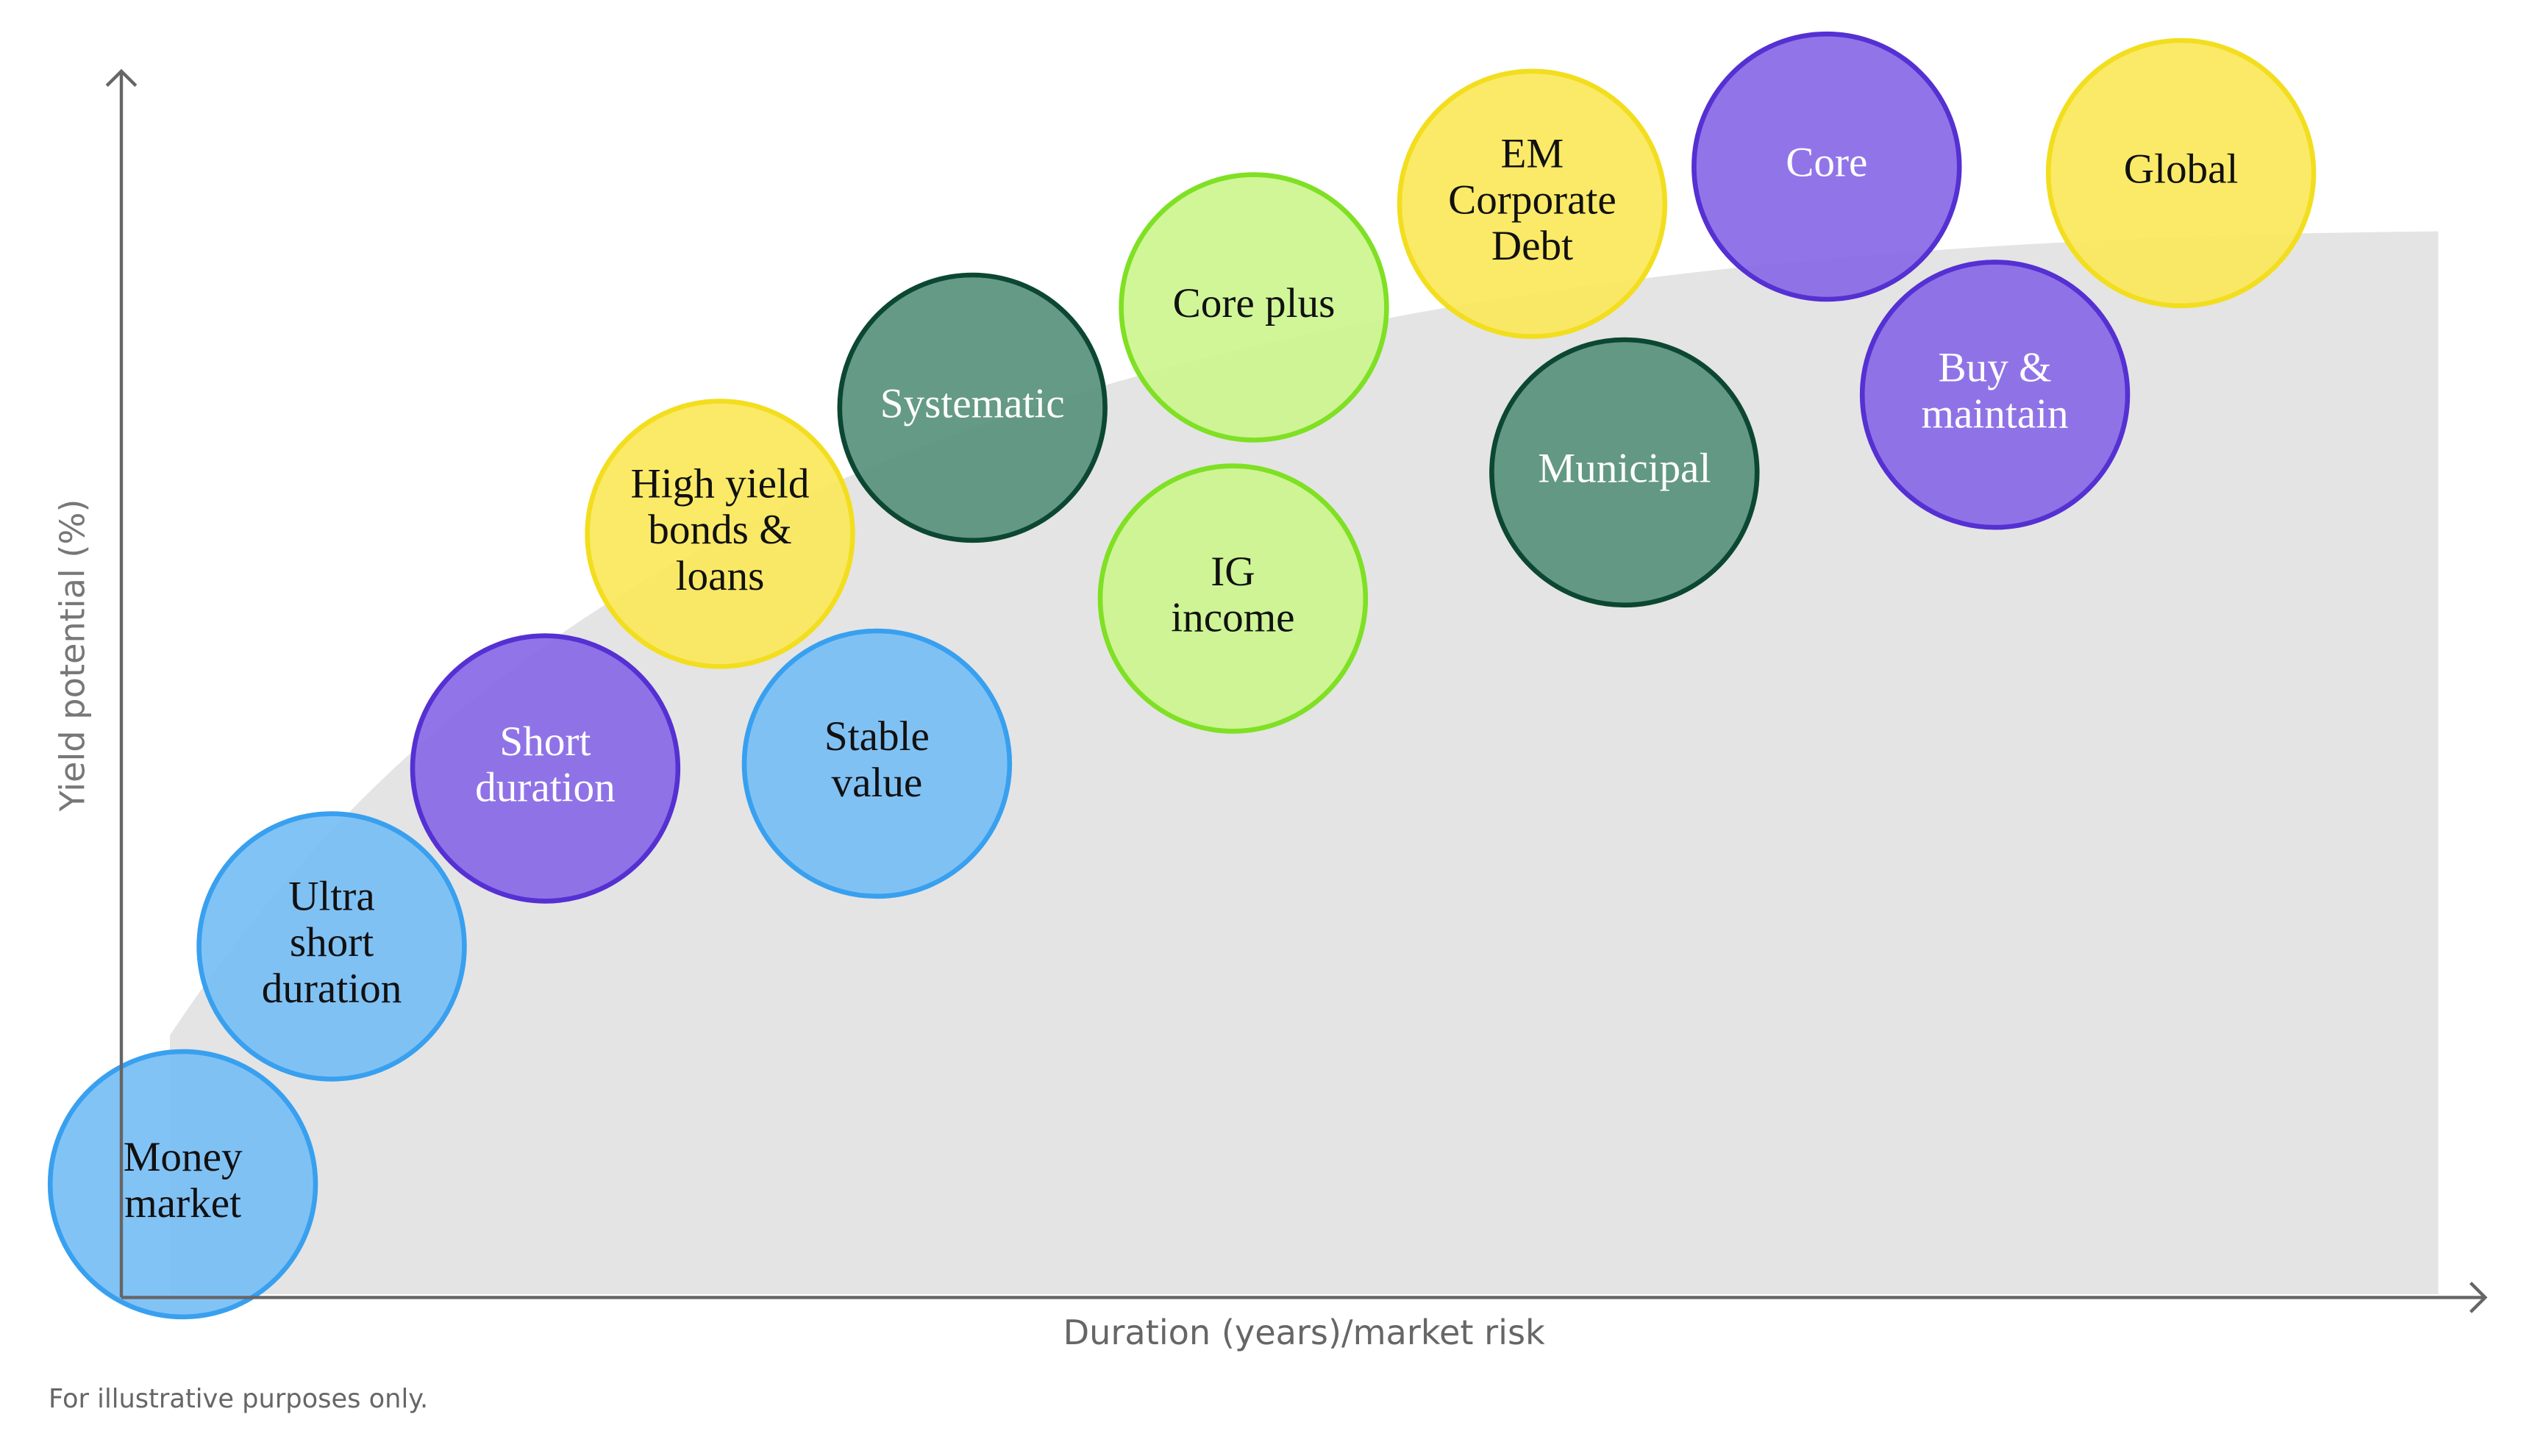  What do you see at coordinates (1996, 368) in the screenshot?
I see `bubble-label: Buy &` at bounding box center [1996, 368].